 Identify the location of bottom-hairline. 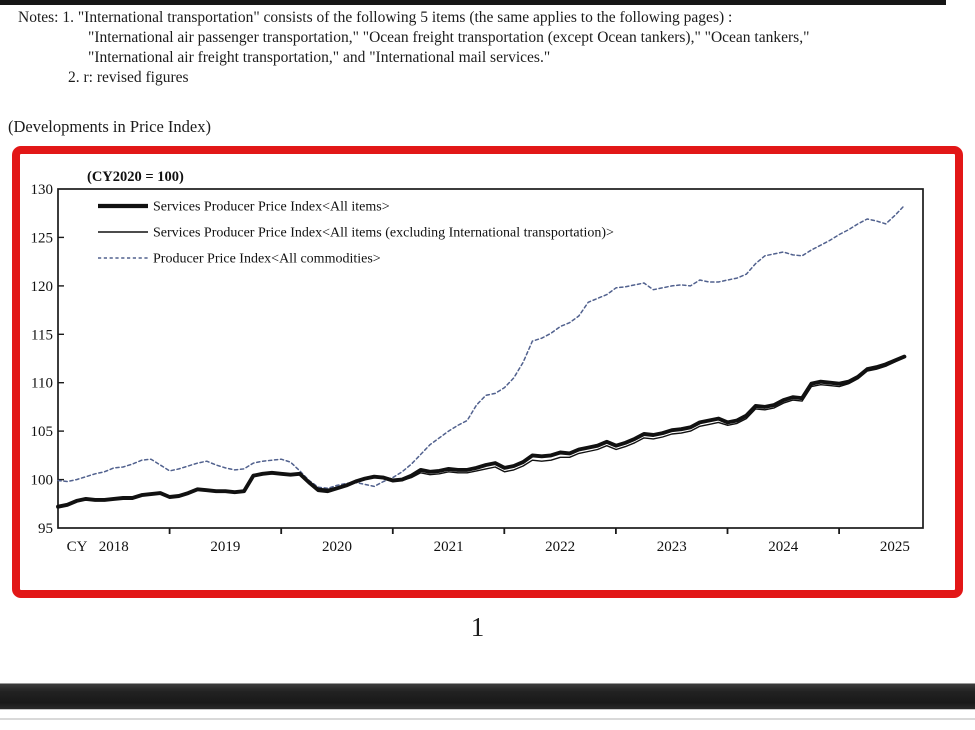
(487, 719).